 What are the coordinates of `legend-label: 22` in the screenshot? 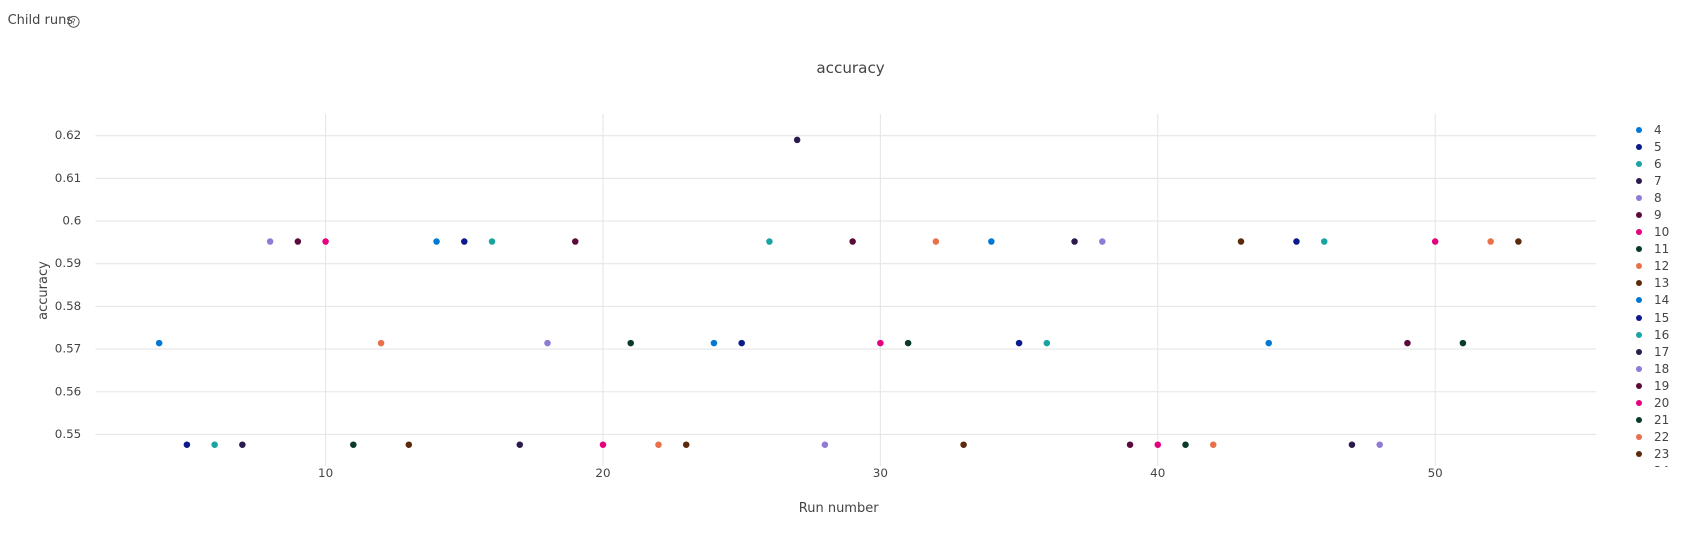 It's located at (1662, 437).